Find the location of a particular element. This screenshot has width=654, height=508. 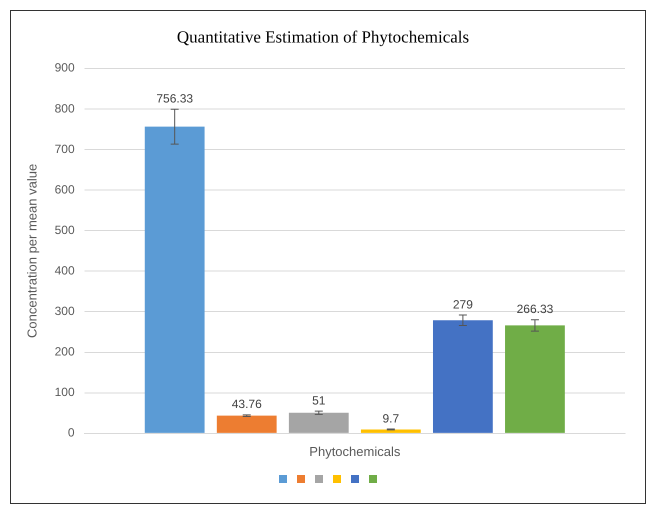

data-label: 756.33 is located at coordinates (175, 99).